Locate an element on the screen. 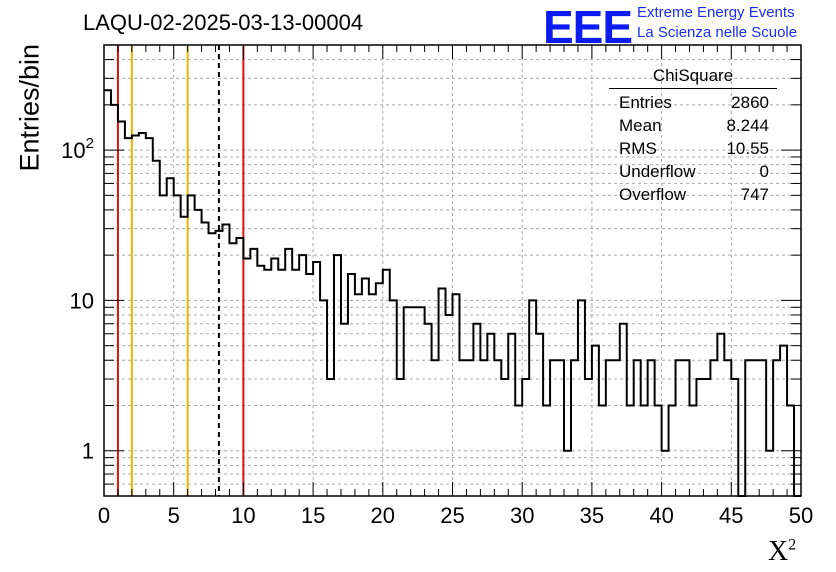  x-tick-label: 5 is located at coordinates (174, 515).